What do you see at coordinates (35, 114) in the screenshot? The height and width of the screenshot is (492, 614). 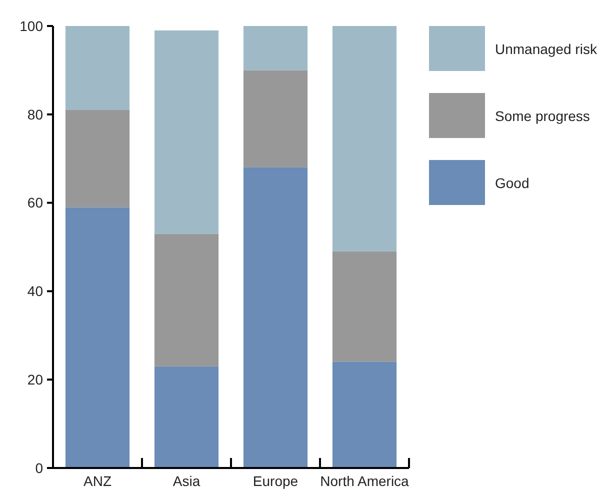 I see `y-tick-label: 80` at bounding box center [35, 114].